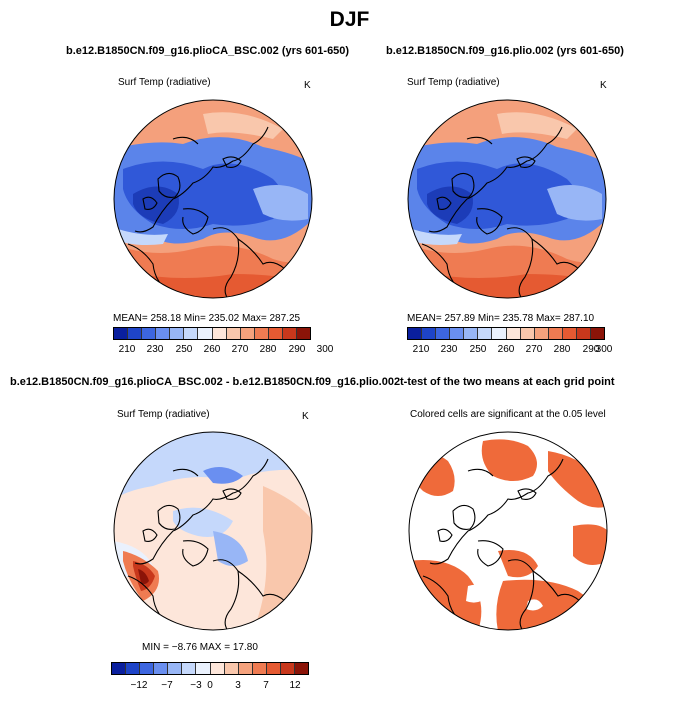 This screenshot has height=717, width=699. Describe the element at coordinates (213, 531) in the screenshot. I see `panel3-polar-map` at that location.